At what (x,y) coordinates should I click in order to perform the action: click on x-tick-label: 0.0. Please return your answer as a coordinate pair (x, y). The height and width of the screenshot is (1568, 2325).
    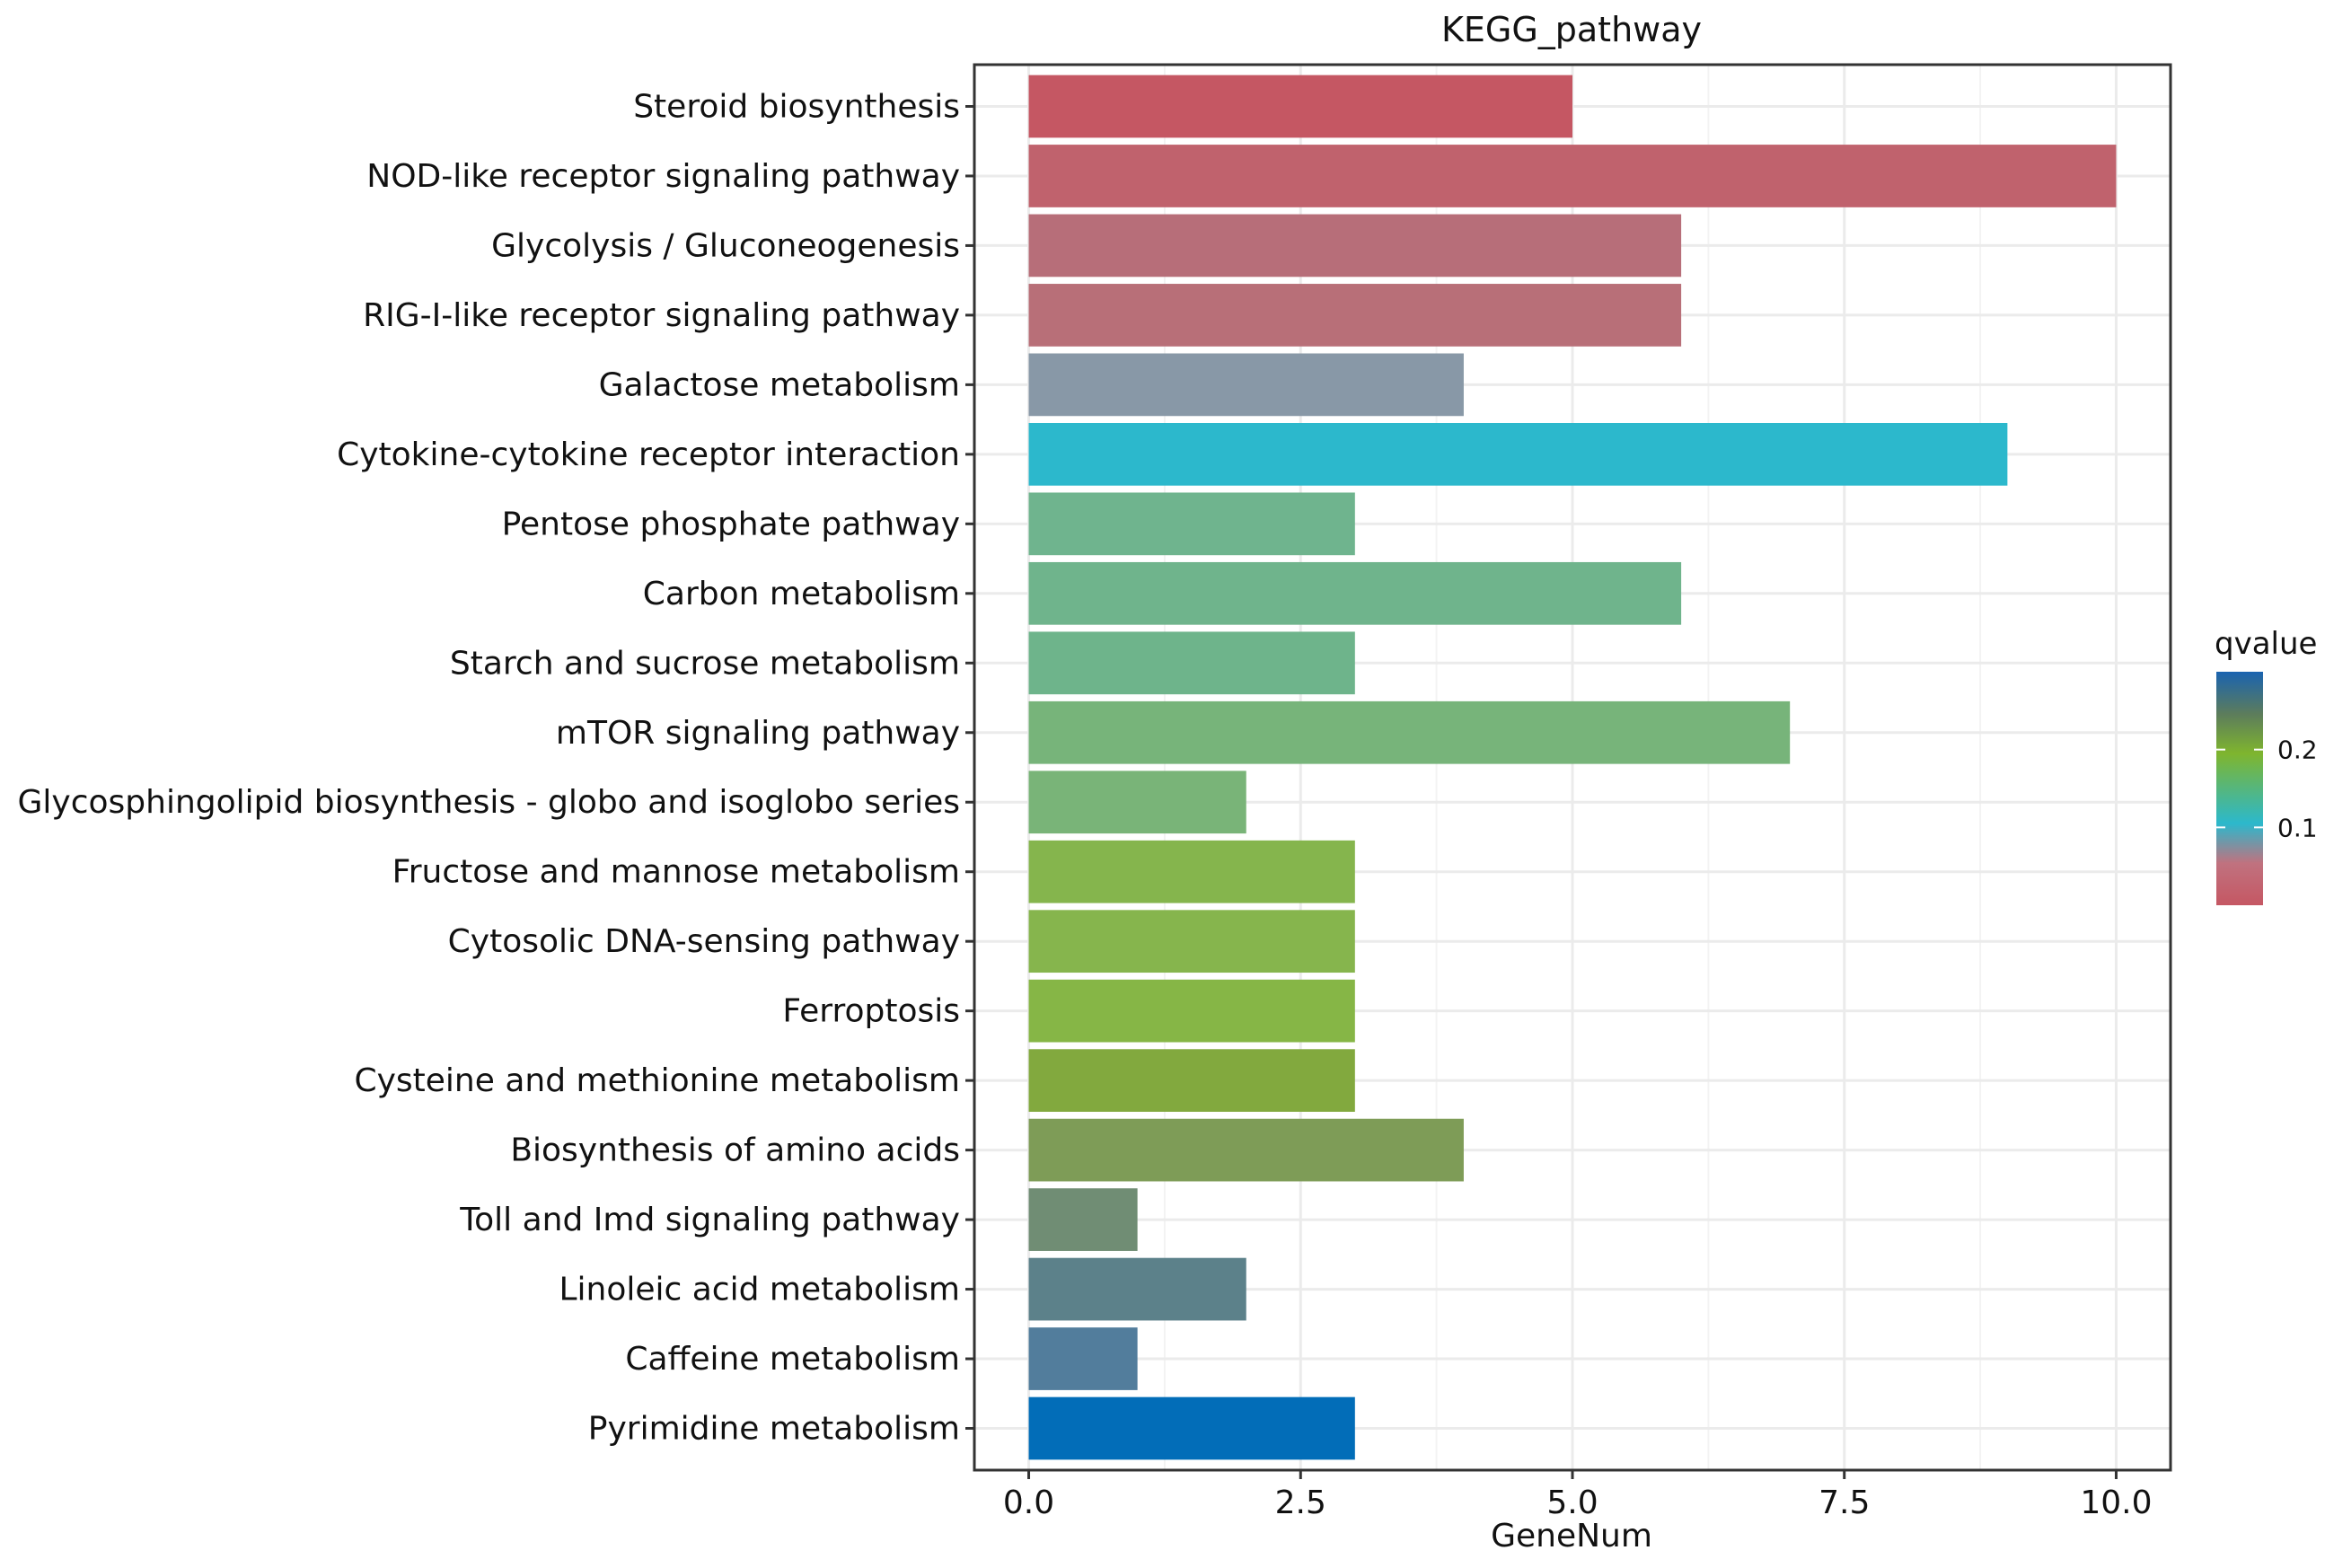
    Looking at the image, I should click on (1028, 1502).